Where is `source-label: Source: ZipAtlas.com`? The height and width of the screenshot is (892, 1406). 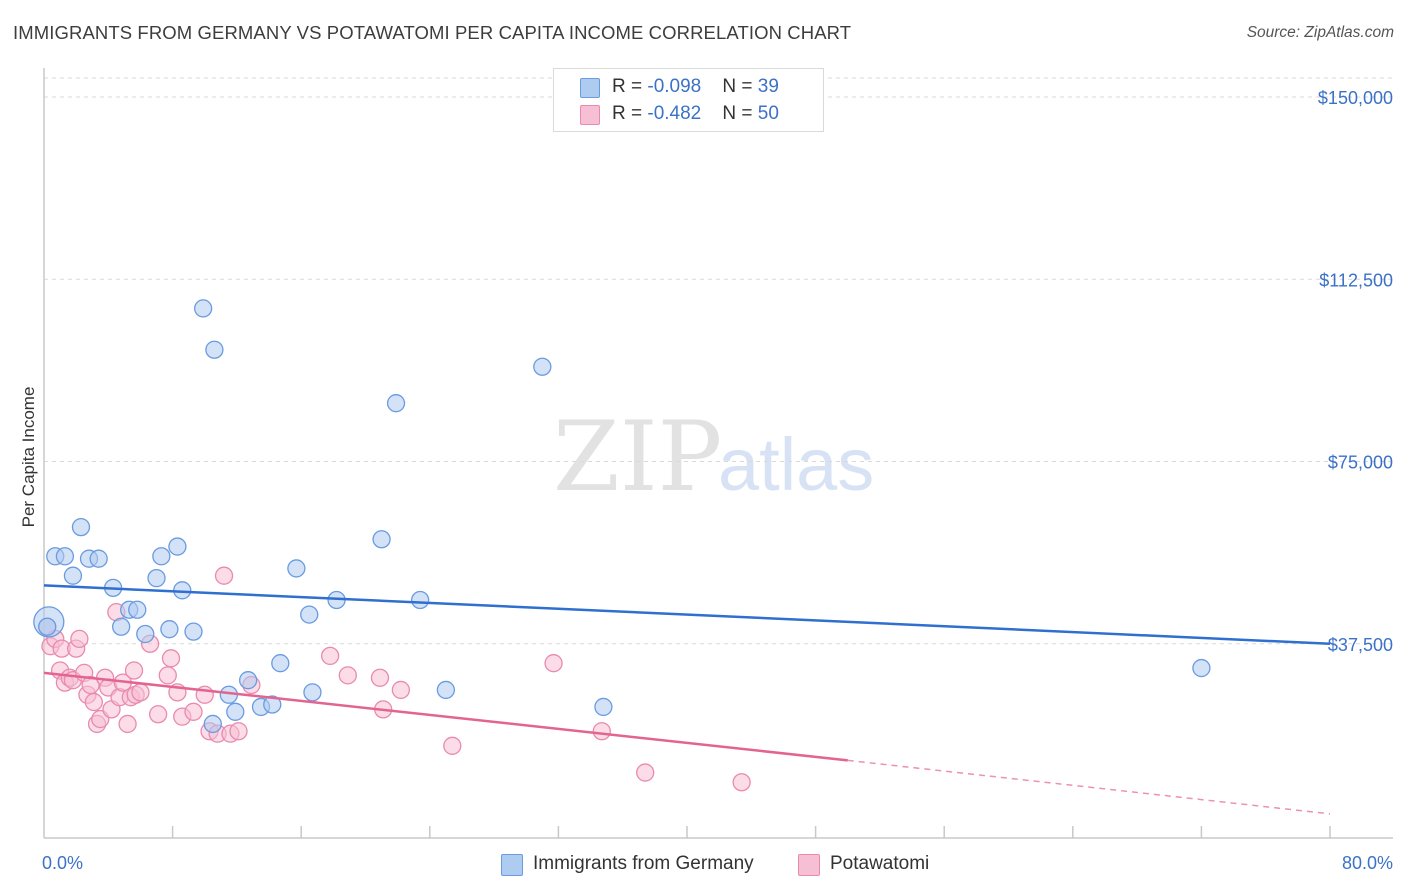
source-label: Source: ZipAtlas.com is located at coordinates (1320, 32).